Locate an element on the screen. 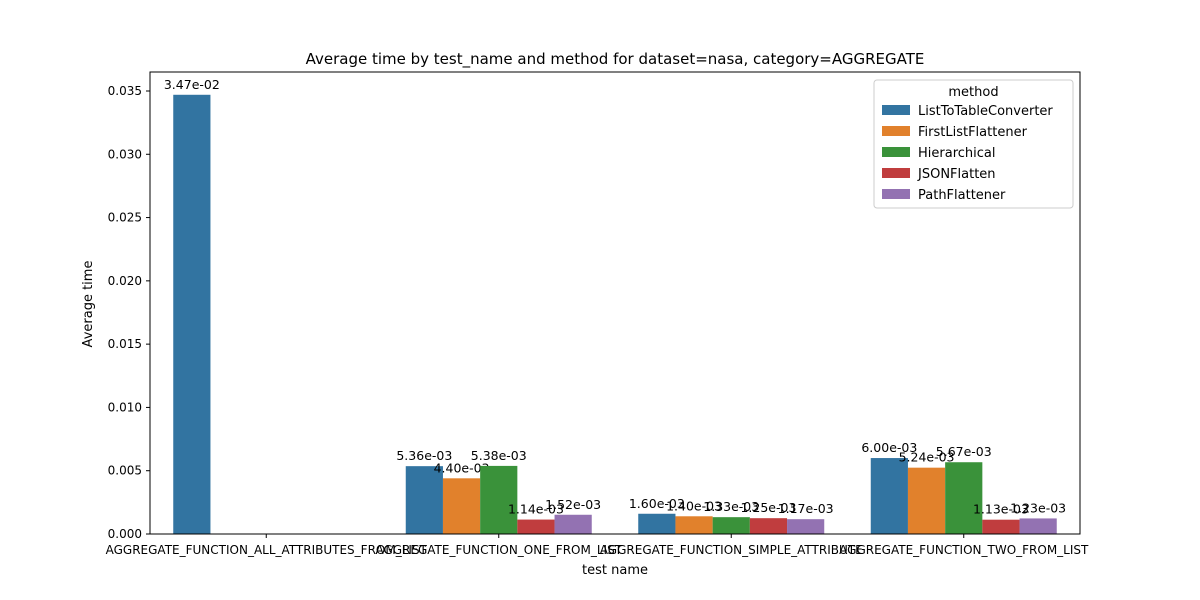 Image resolution: width=1200 pixels, height=600 pixels. legend-entry: FirstListFlattener is located at coordinates (973, 132).